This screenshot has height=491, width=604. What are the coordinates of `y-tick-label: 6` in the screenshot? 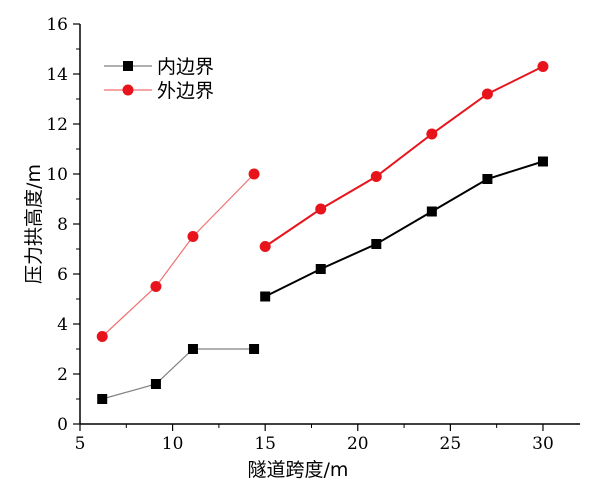 It's located at (62, 275).